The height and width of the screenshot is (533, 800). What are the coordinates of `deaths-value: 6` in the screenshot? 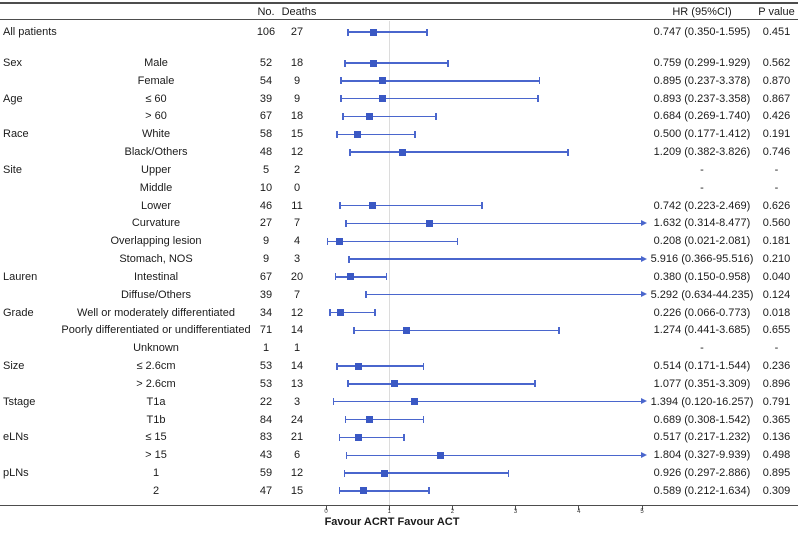 It's located at (297, 455).